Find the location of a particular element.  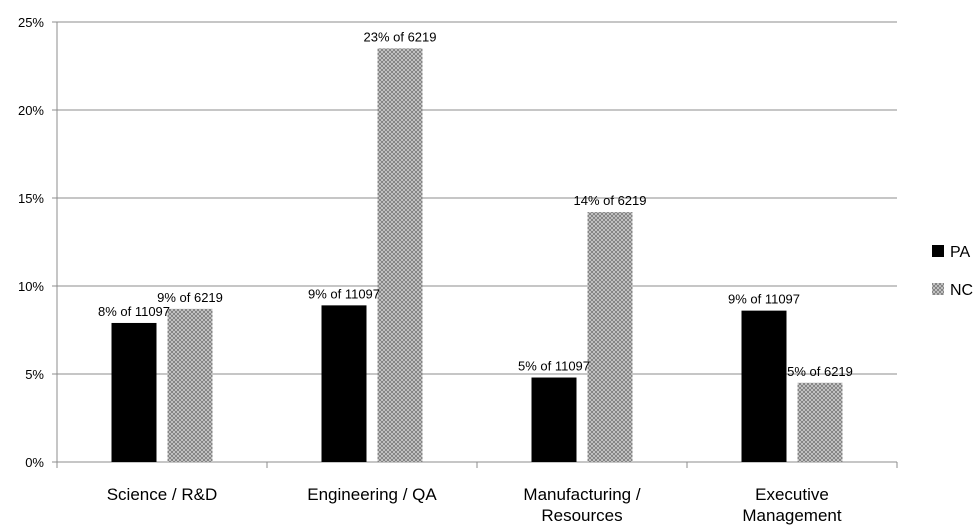

category-label: Executive Management is located at coordinates (792, 505).